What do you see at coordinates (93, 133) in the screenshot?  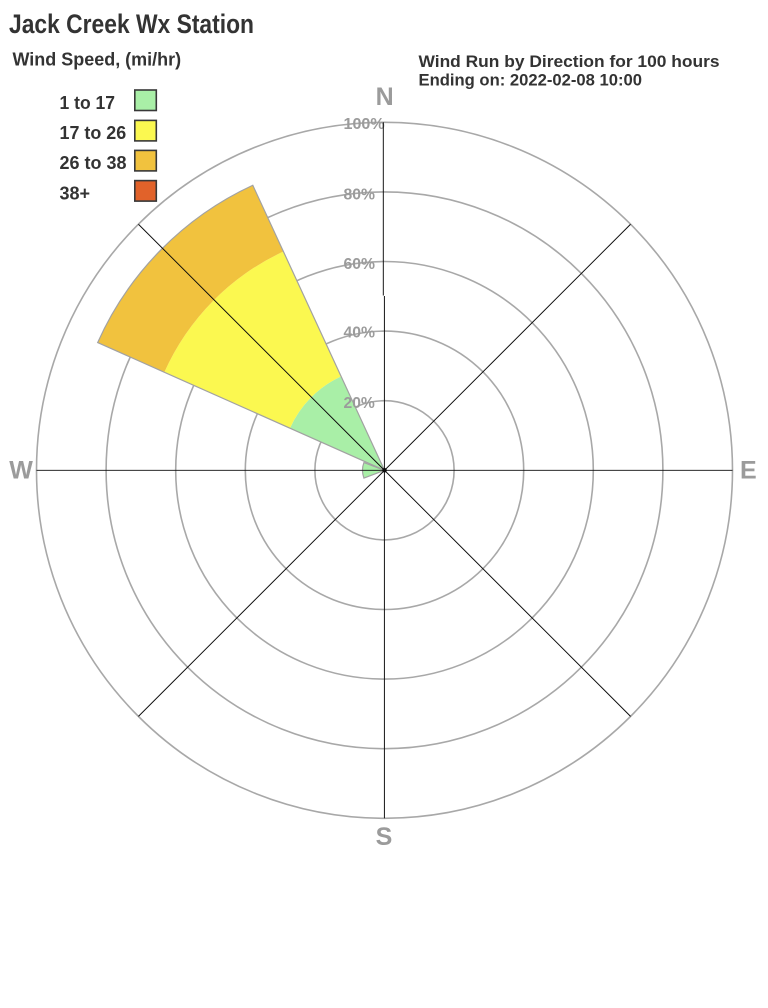 I see `svg-text: 17 to 26` at bounding box center [93, 133].